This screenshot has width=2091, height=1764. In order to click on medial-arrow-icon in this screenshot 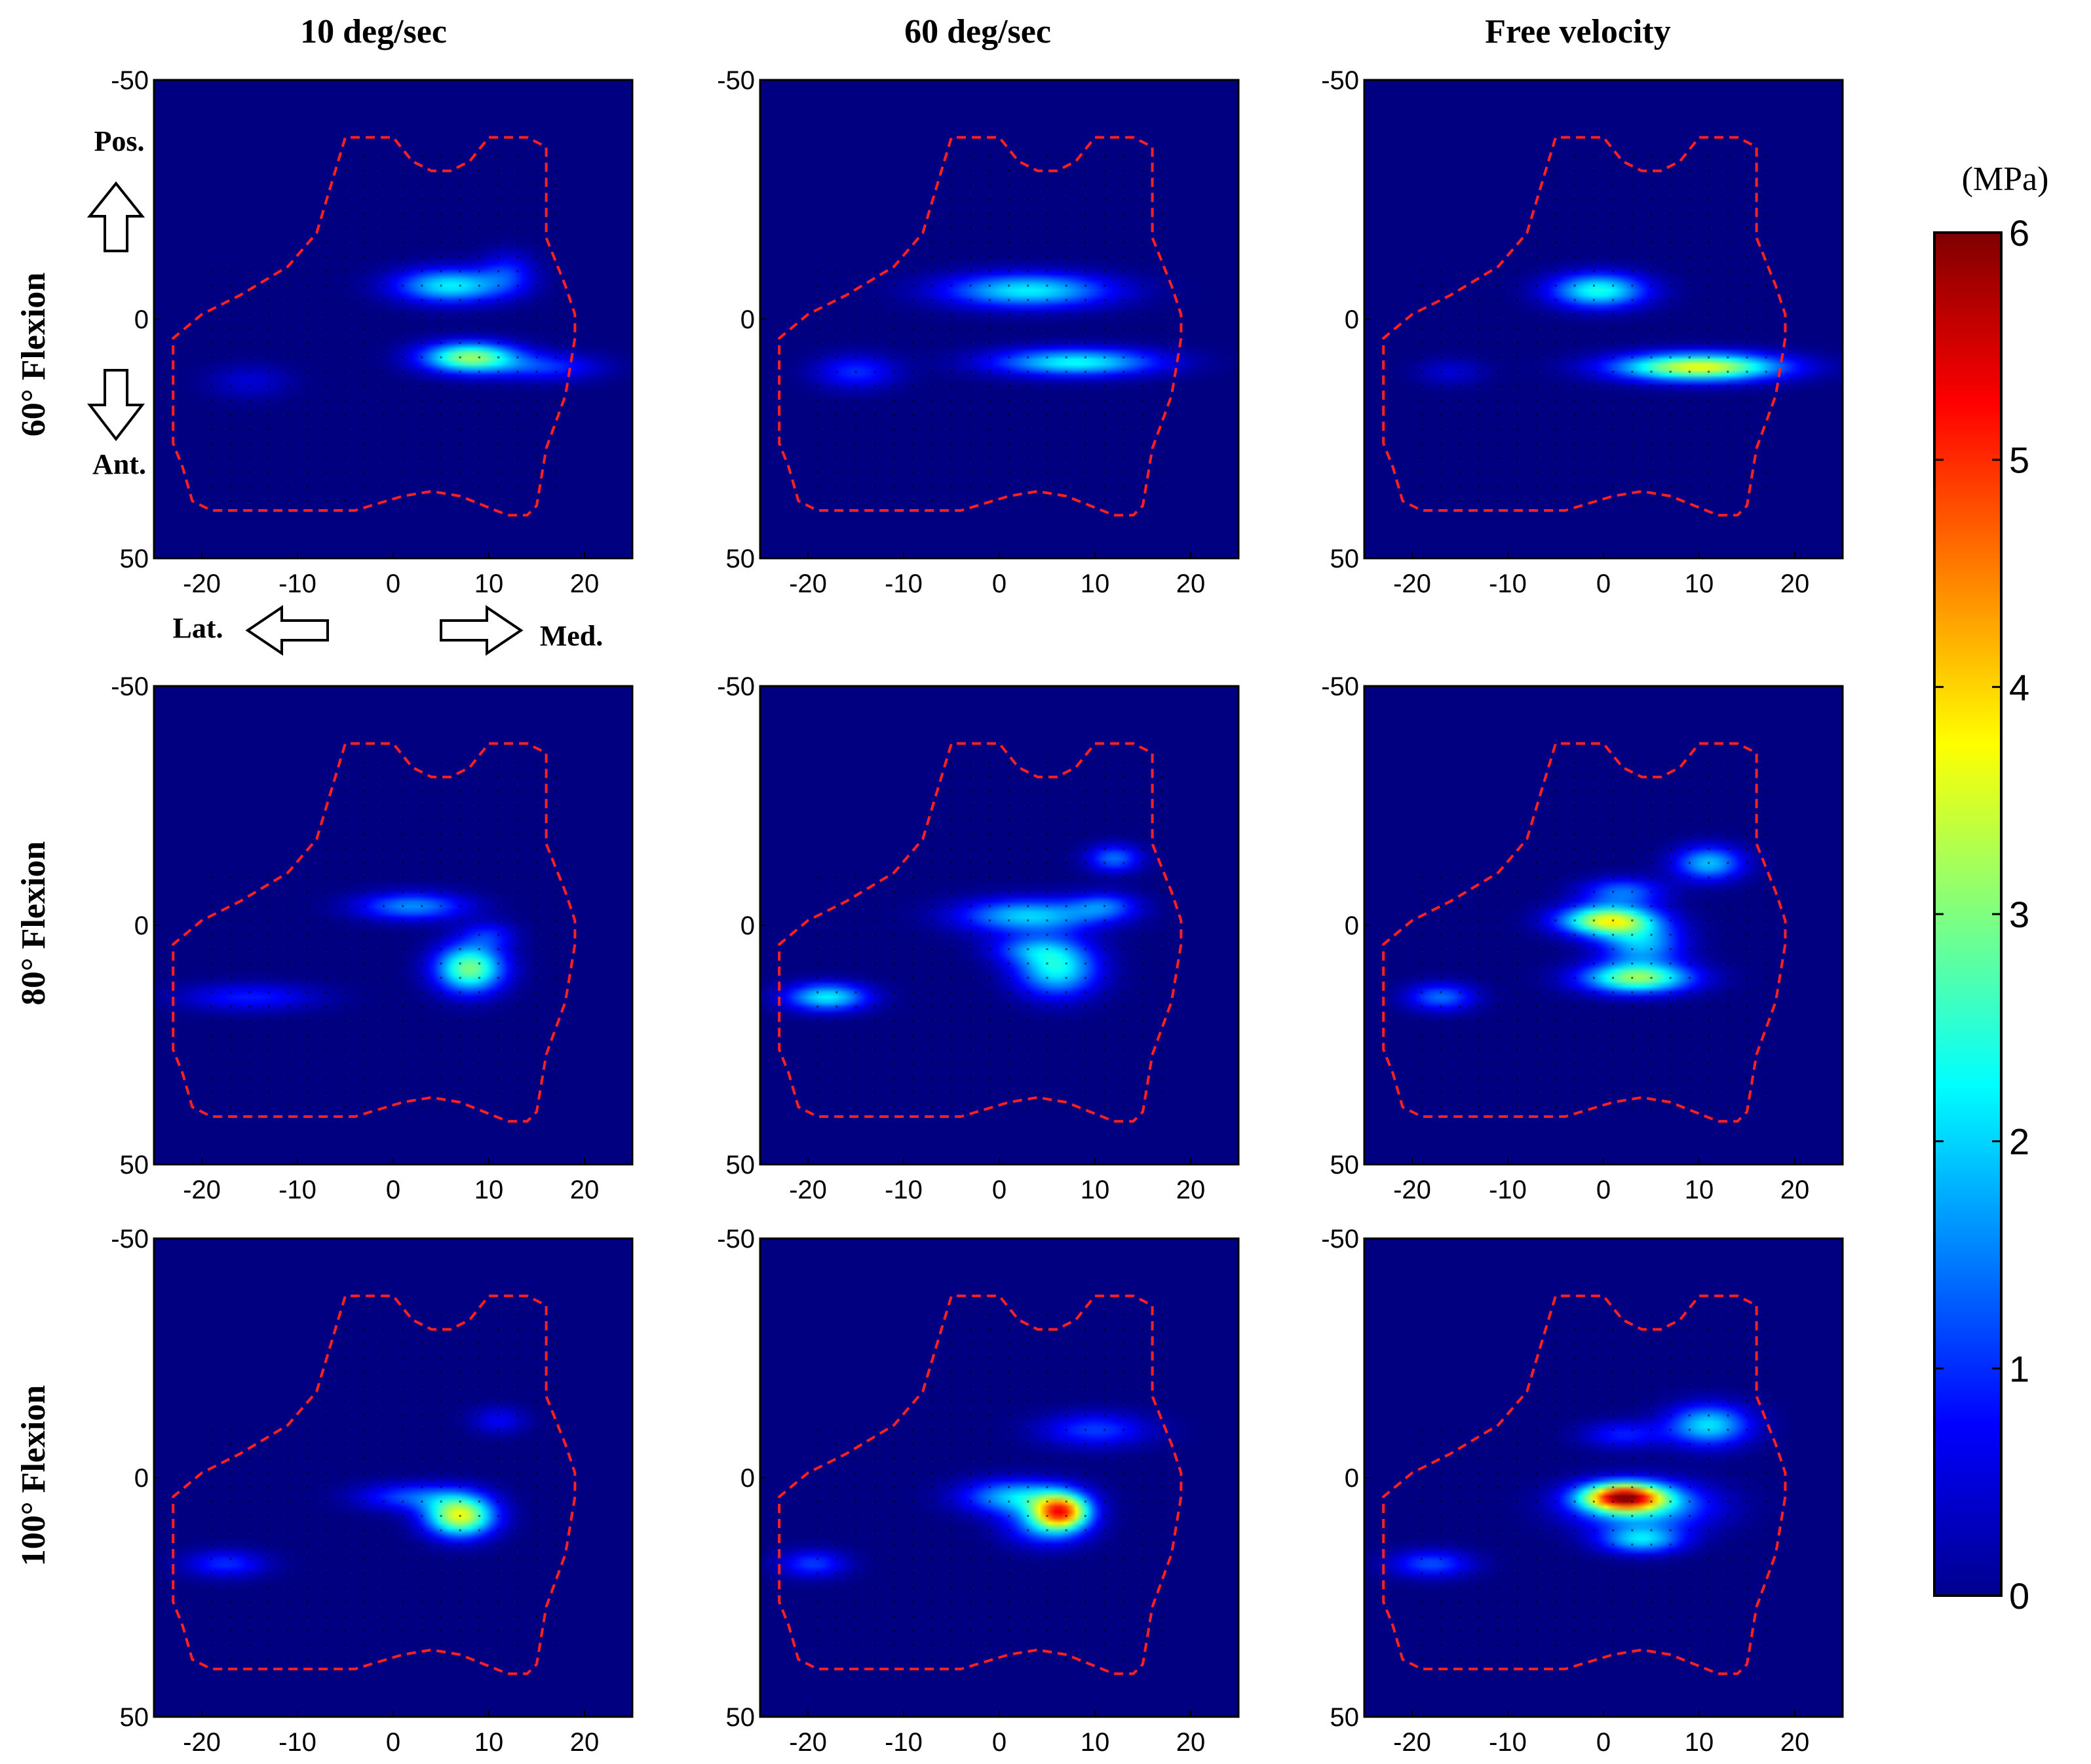, I will do `click(482, 630)`.